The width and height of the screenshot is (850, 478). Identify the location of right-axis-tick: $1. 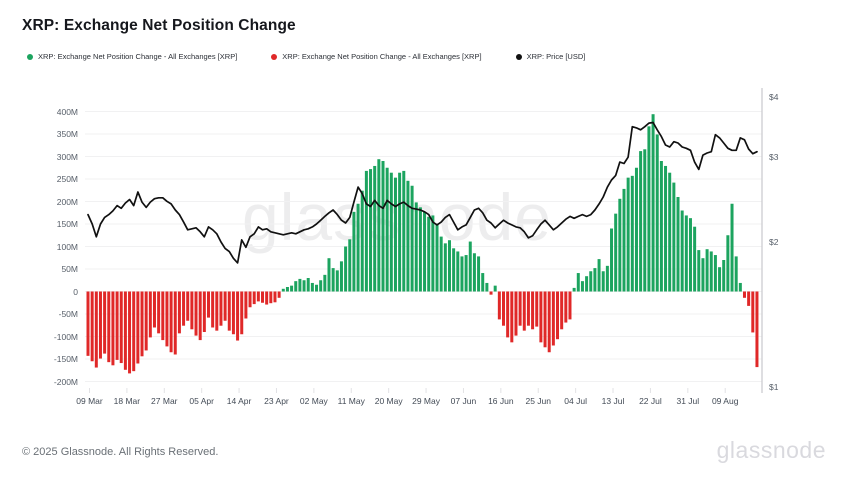
(774, 387).